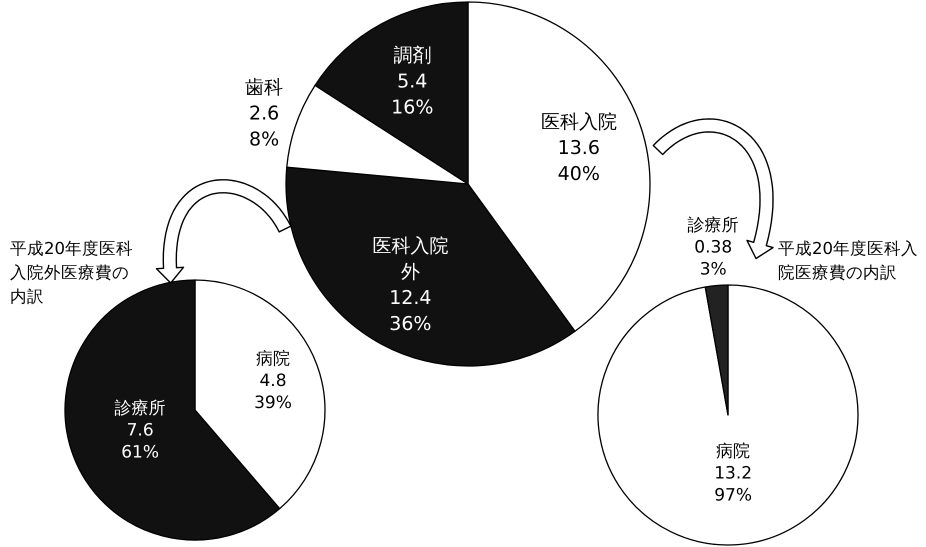 This screenshot has height=547, width=926. Describe the element at coordinates (71, 272) in the screenshot. I see `chart-title: 平成20年度医科入院外医療費の内訳` at that location.